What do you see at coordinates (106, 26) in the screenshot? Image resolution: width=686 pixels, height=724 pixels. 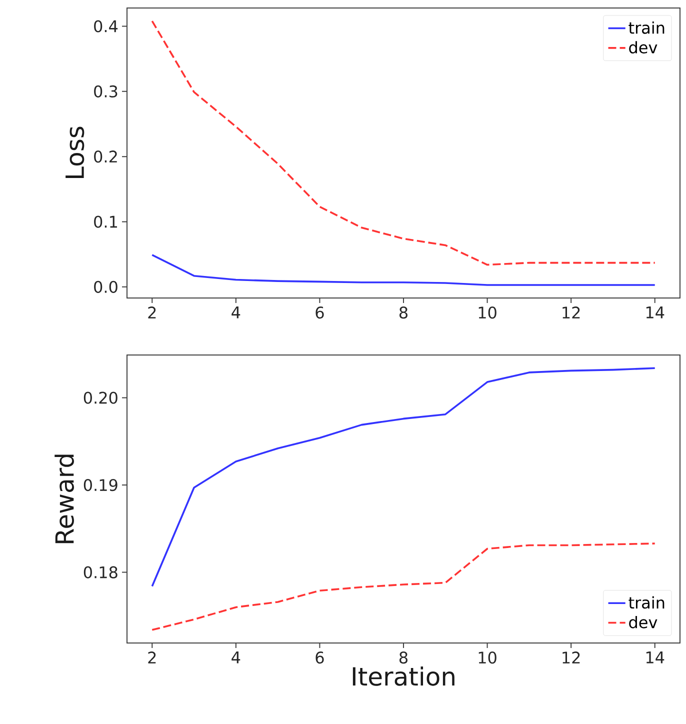 I see `y-tick-label: 0.4` at bounding box center [106, 26].